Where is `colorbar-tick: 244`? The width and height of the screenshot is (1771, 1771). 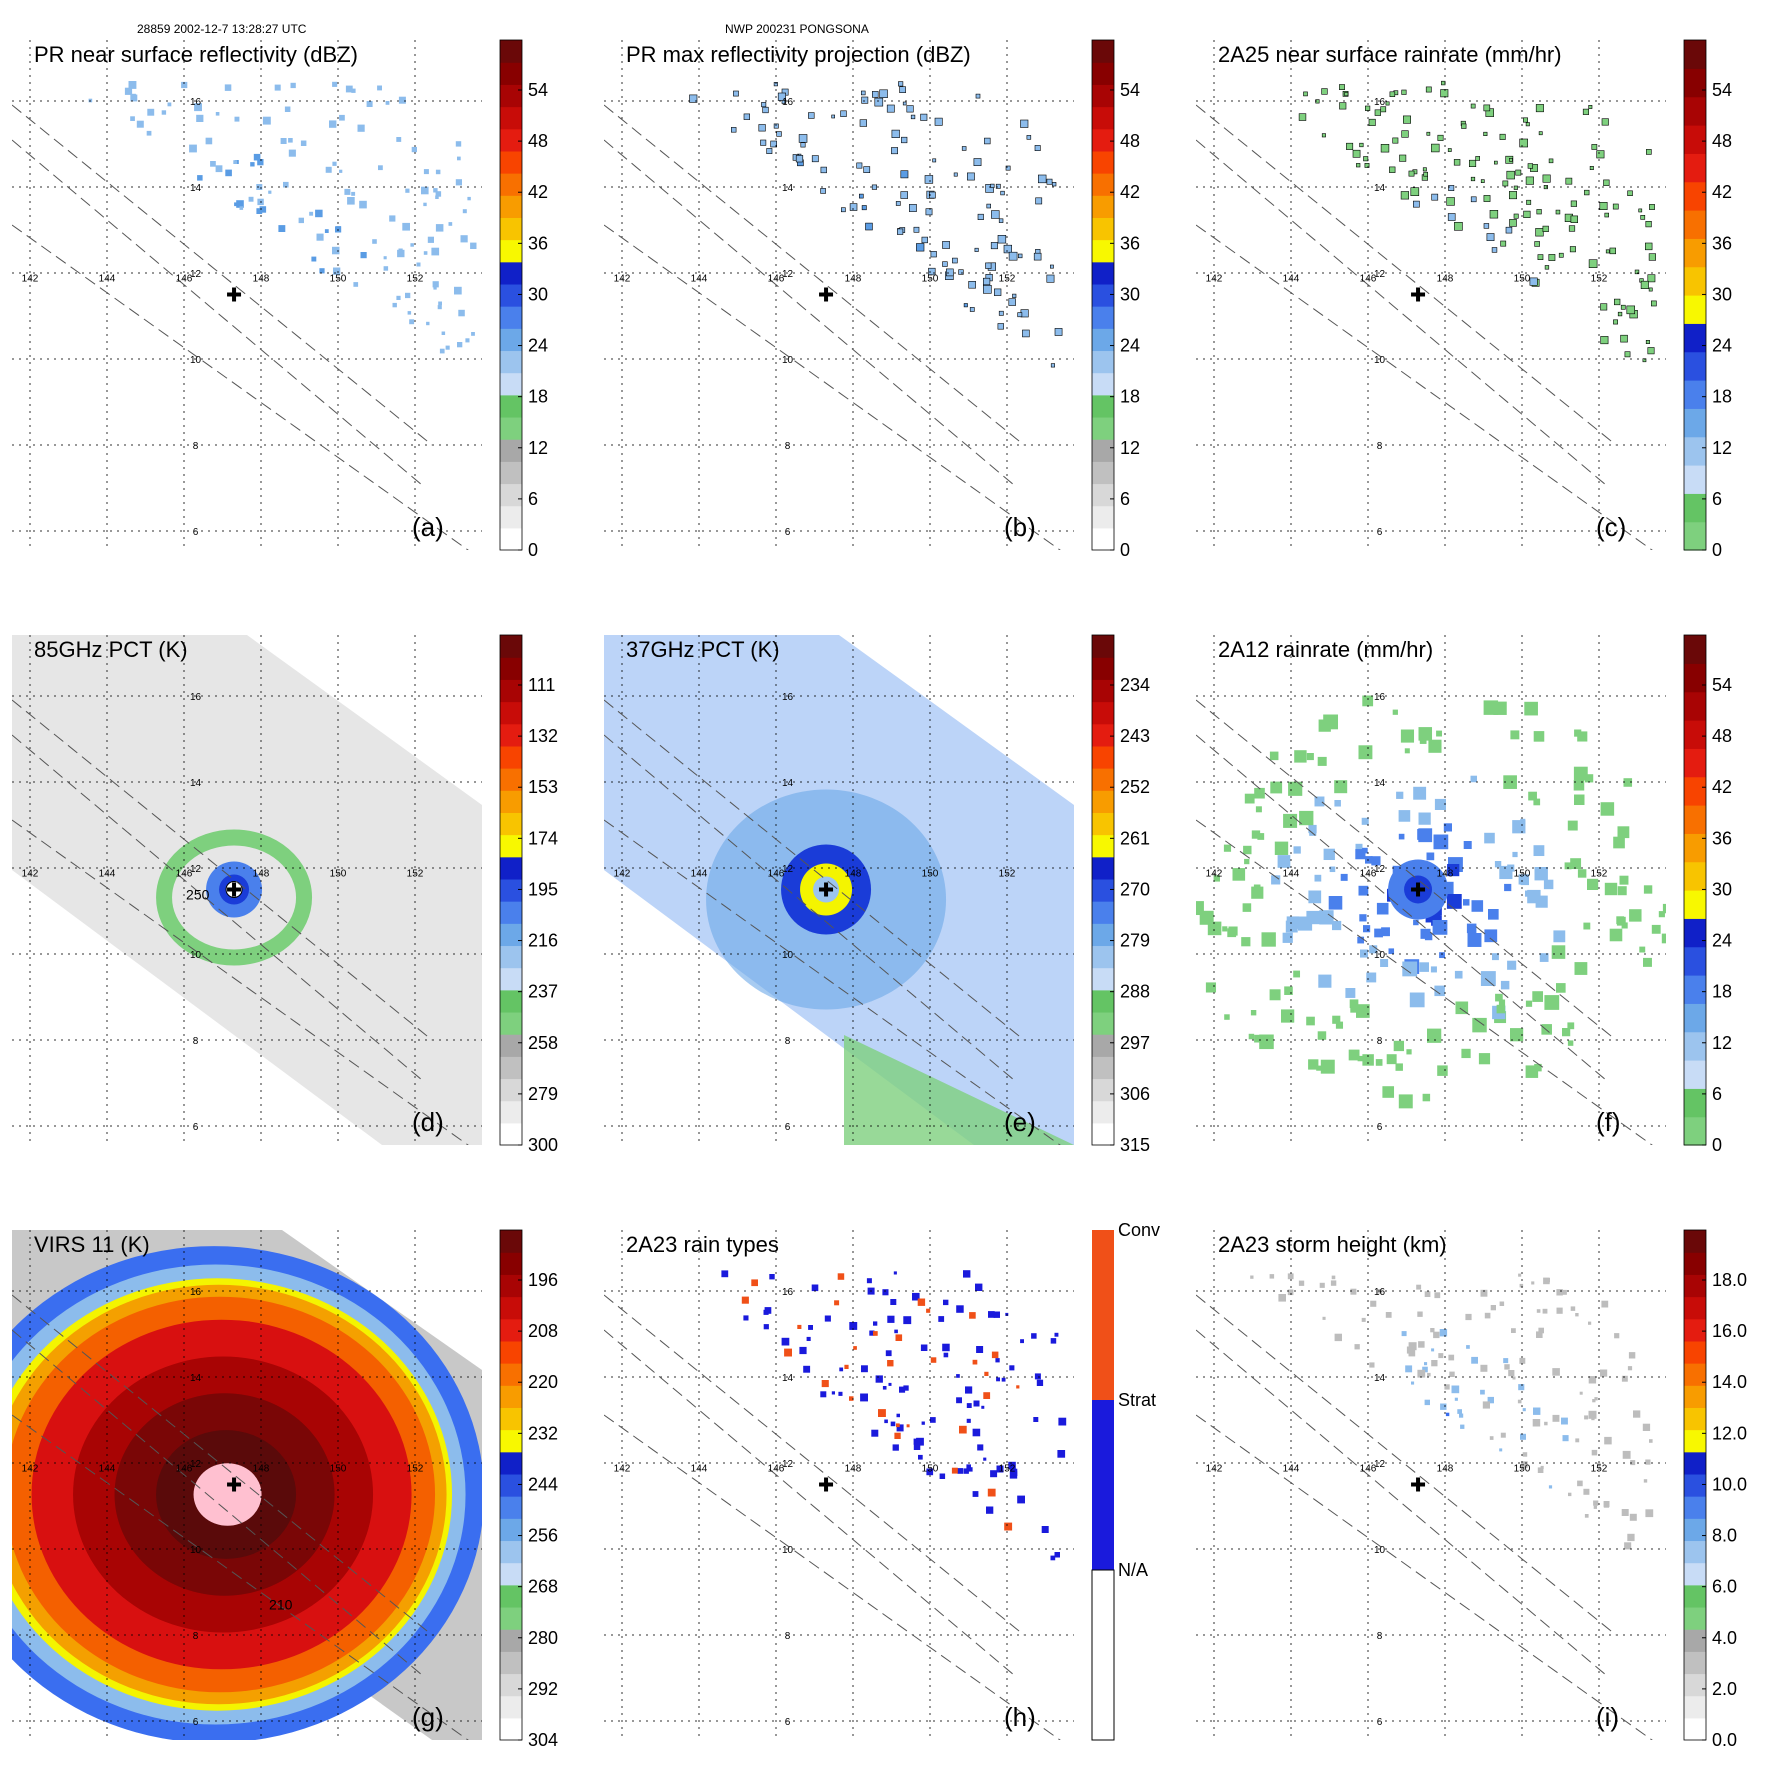 colorbar-tick: 244 is located at coordinates (543, 1484).